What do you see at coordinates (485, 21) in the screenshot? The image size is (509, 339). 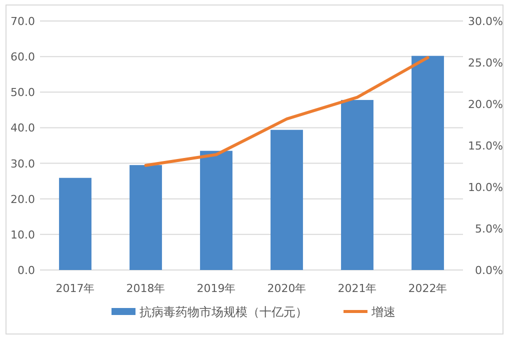 I see `y2-tick-label: 30.0%` at bounding box center [485, 21].